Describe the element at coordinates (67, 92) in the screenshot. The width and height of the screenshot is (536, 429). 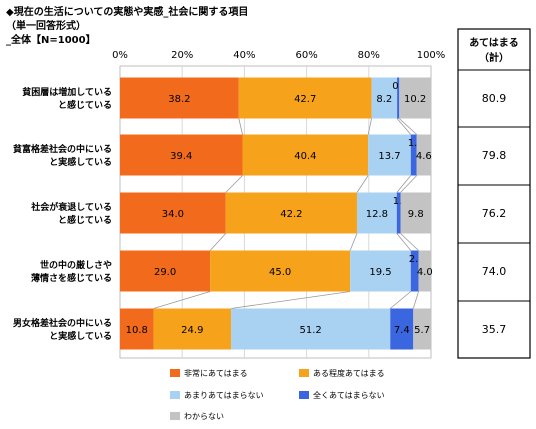
I see `category-label: 貧困層は増加している` at that location.